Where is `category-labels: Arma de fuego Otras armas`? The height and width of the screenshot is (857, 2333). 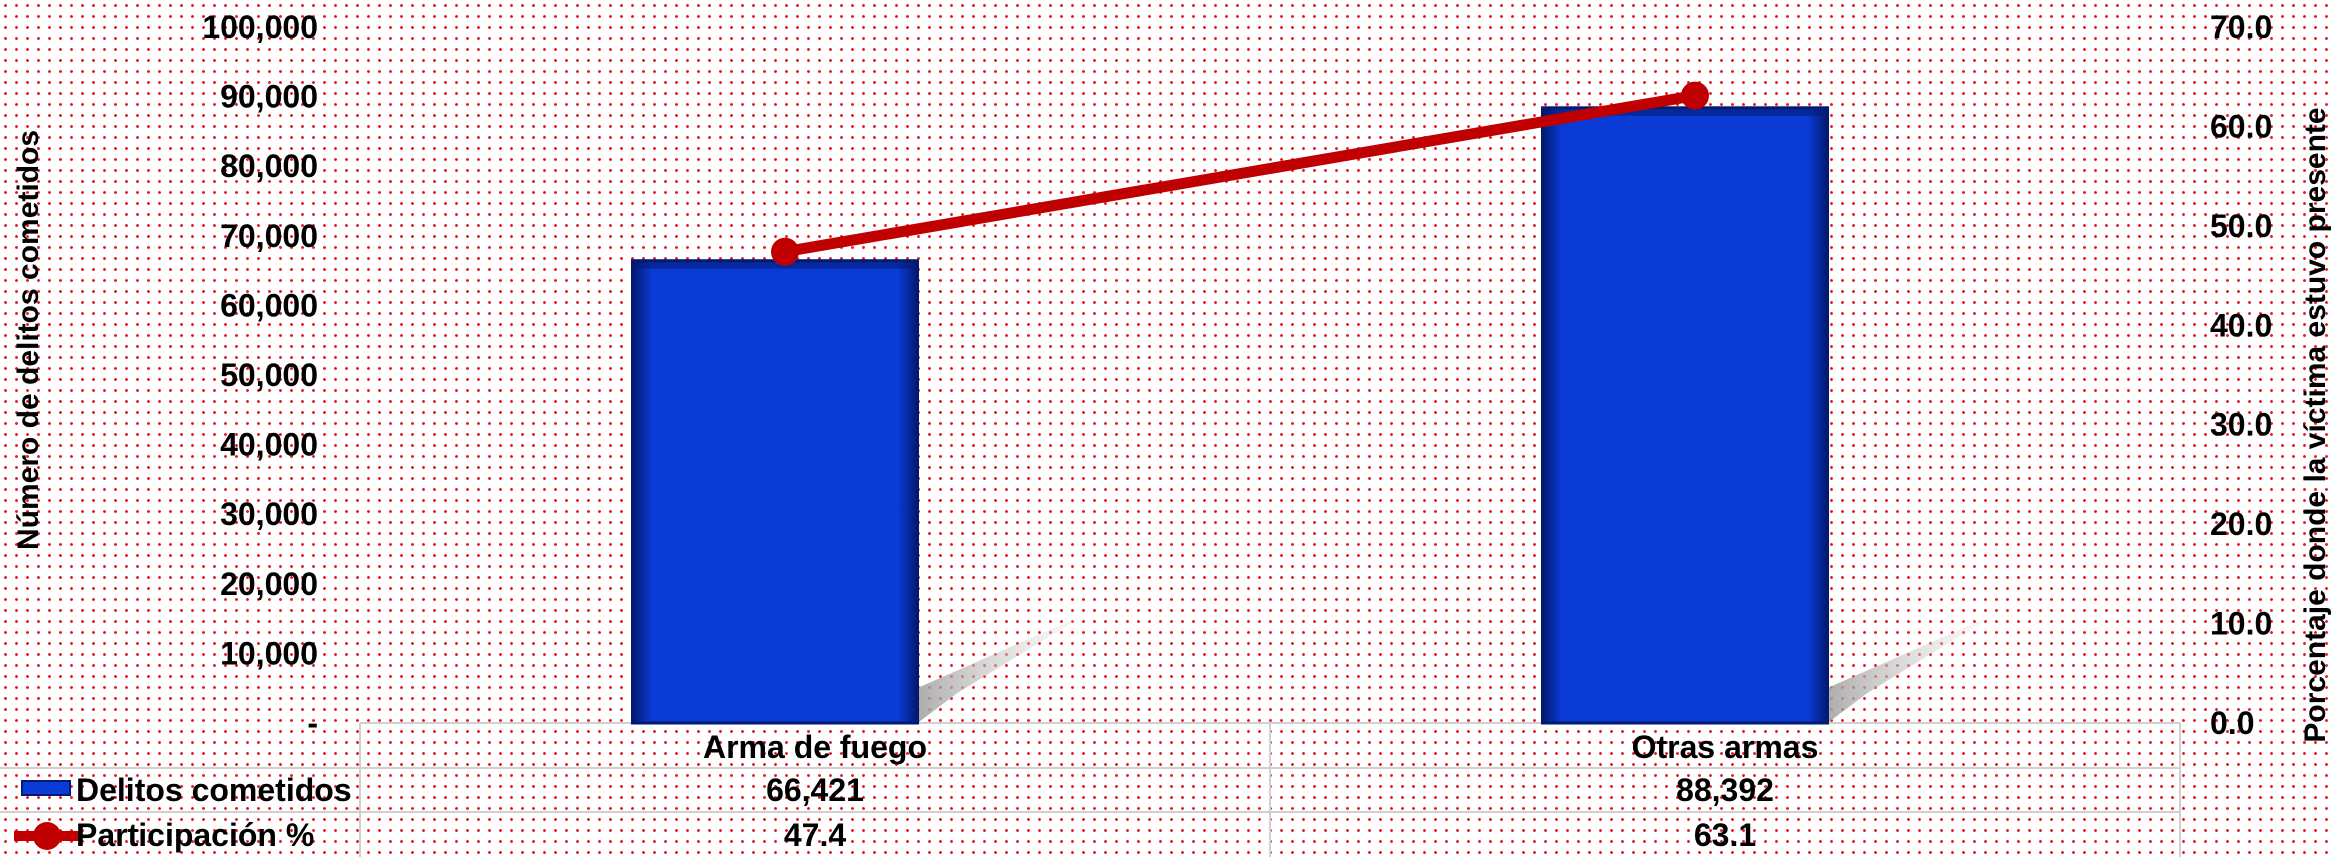
category-labels: Arma de fuego Otras armas is located at coordinates (1260, 747).